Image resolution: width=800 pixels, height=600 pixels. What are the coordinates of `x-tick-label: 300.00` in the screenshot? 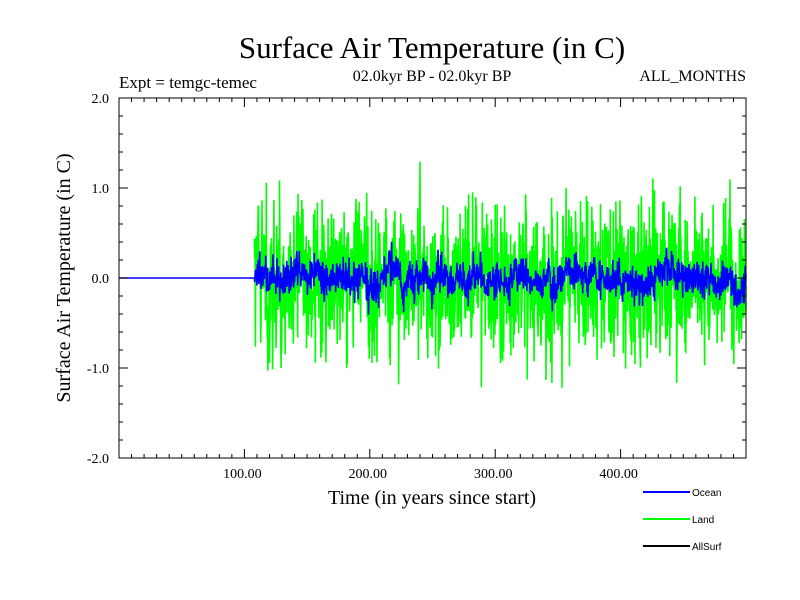 It's located at (493, 474).